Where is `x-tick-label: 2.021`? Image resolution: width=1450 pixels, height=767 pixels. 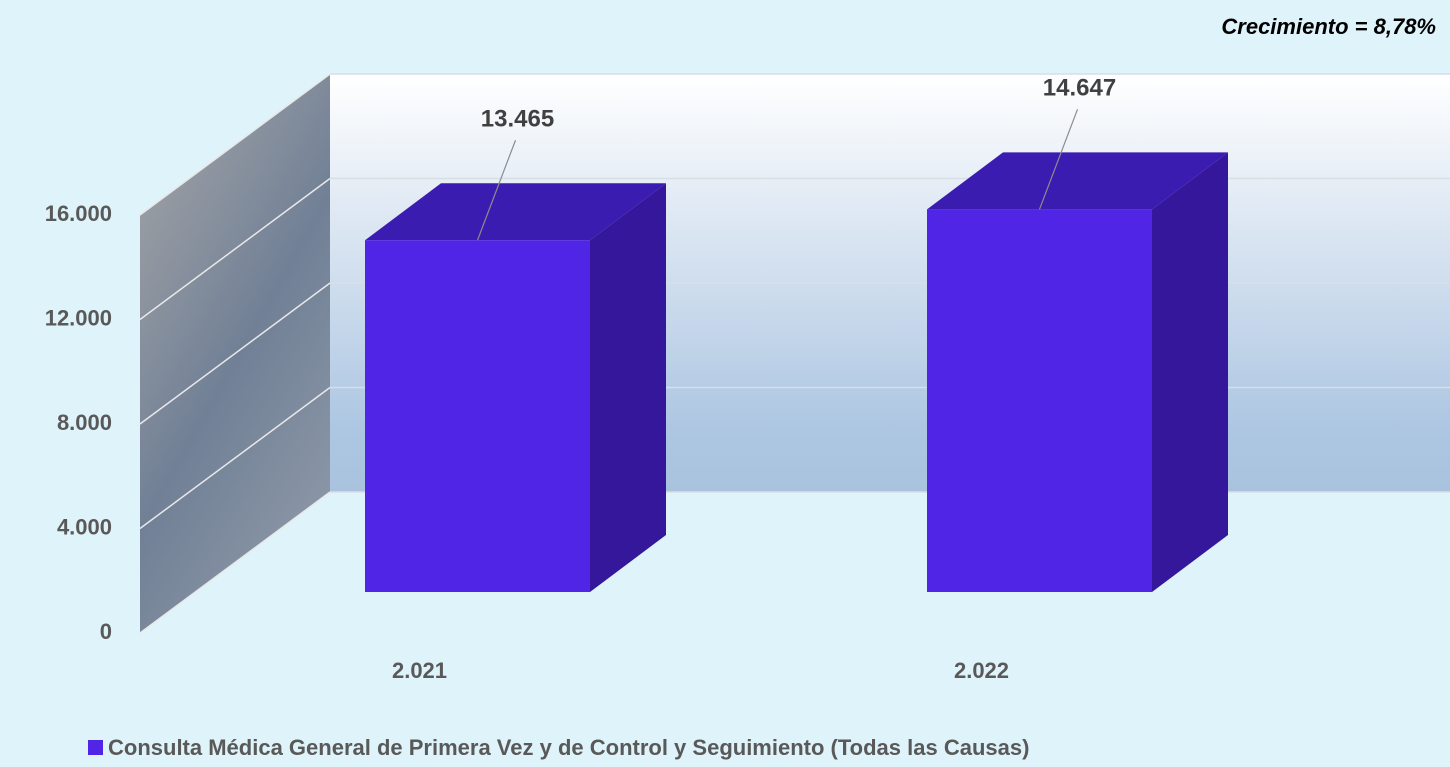 x-tick-label: 2.021 is located at coordinates (419, 670).